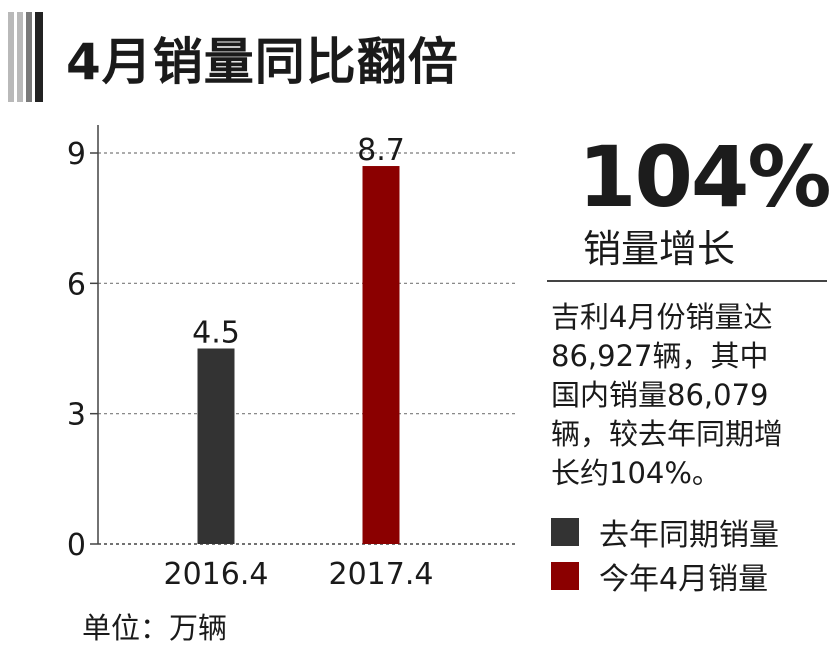 The width and height of the screenshot is (831, 657). Describe the element at coordinates (381, 355) in the screenshot. I see `bar-2017.4` at that location.